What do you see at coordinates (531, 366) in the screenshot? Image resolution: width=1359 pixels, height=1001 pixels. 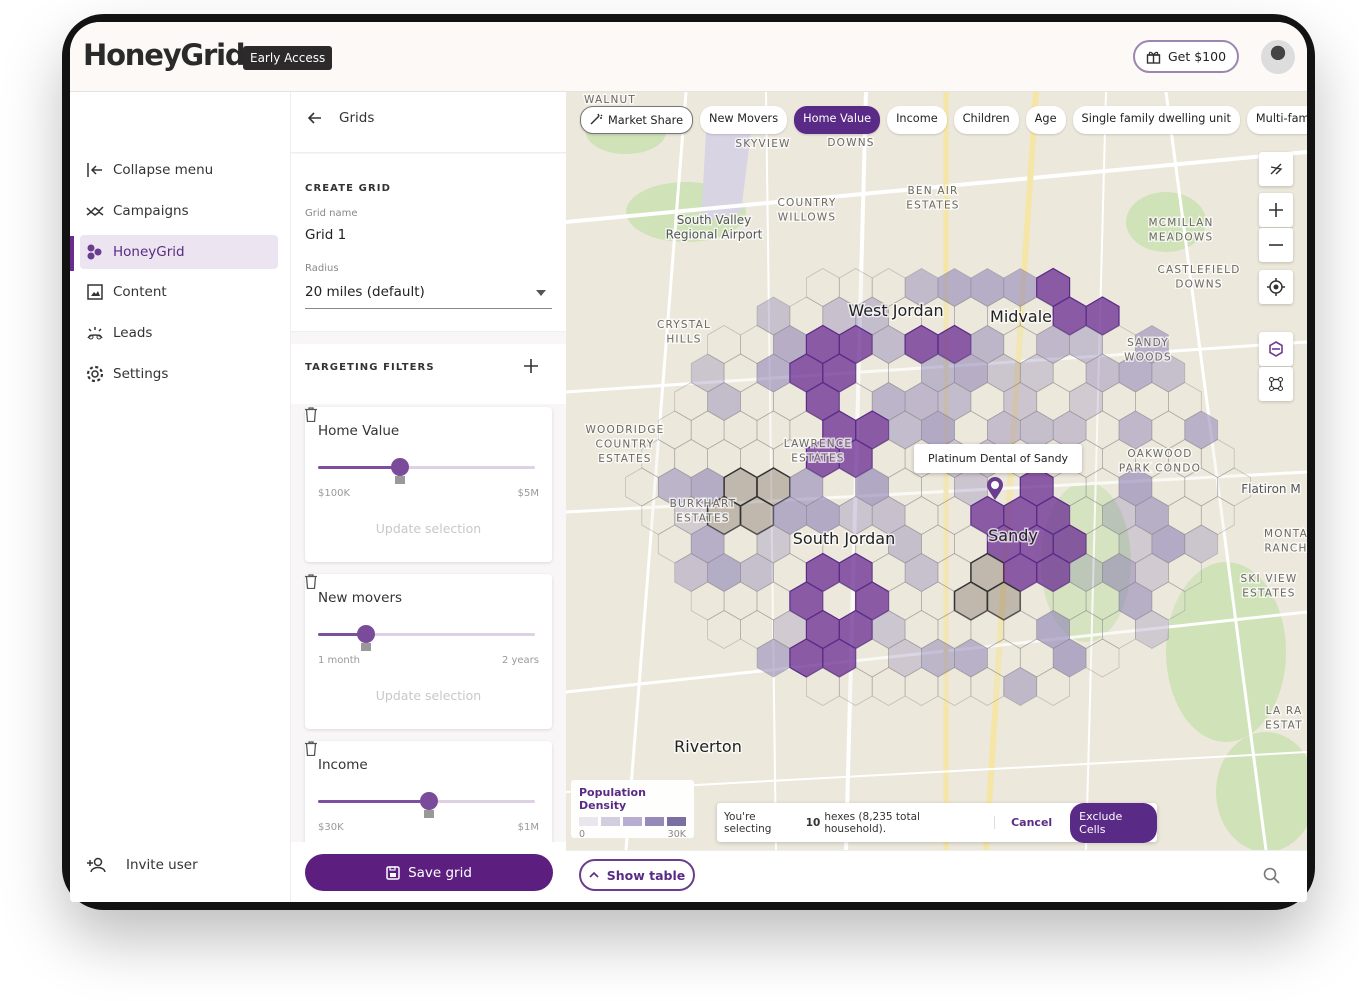 I see `add-filter` at bounding box center [531, 366].